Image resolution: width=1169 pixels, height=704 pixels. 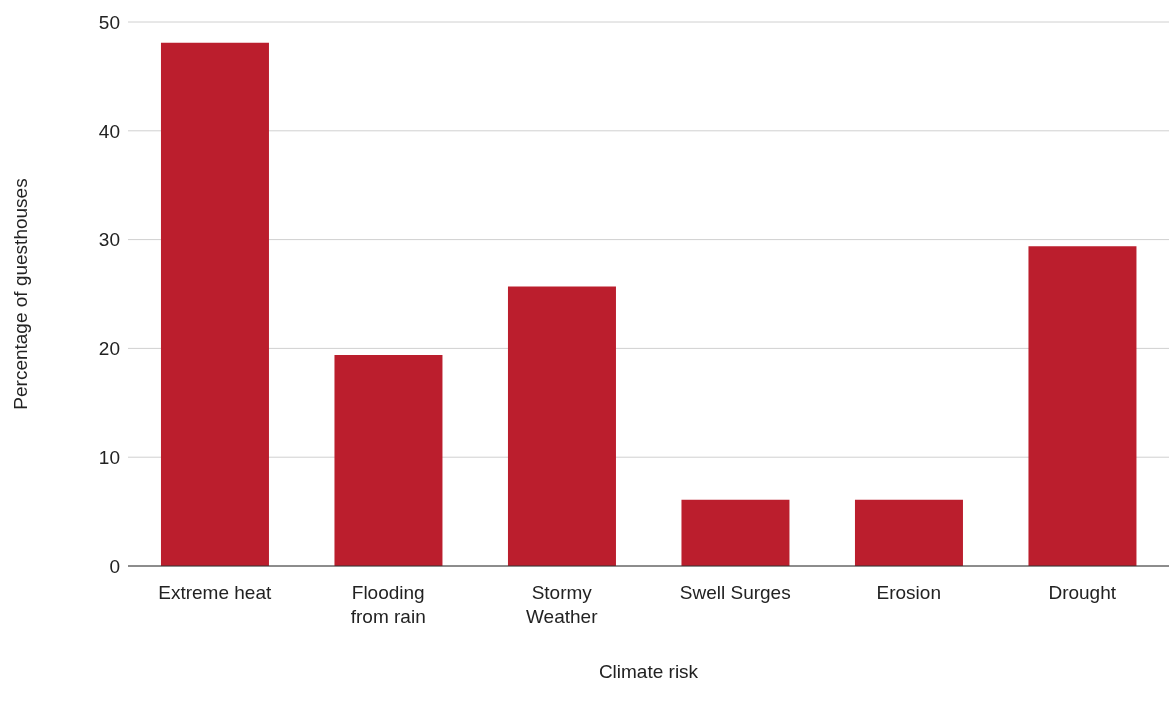 I want to click on y-axis-title: Percentage of guesthouses, so click(x=20, y=294).